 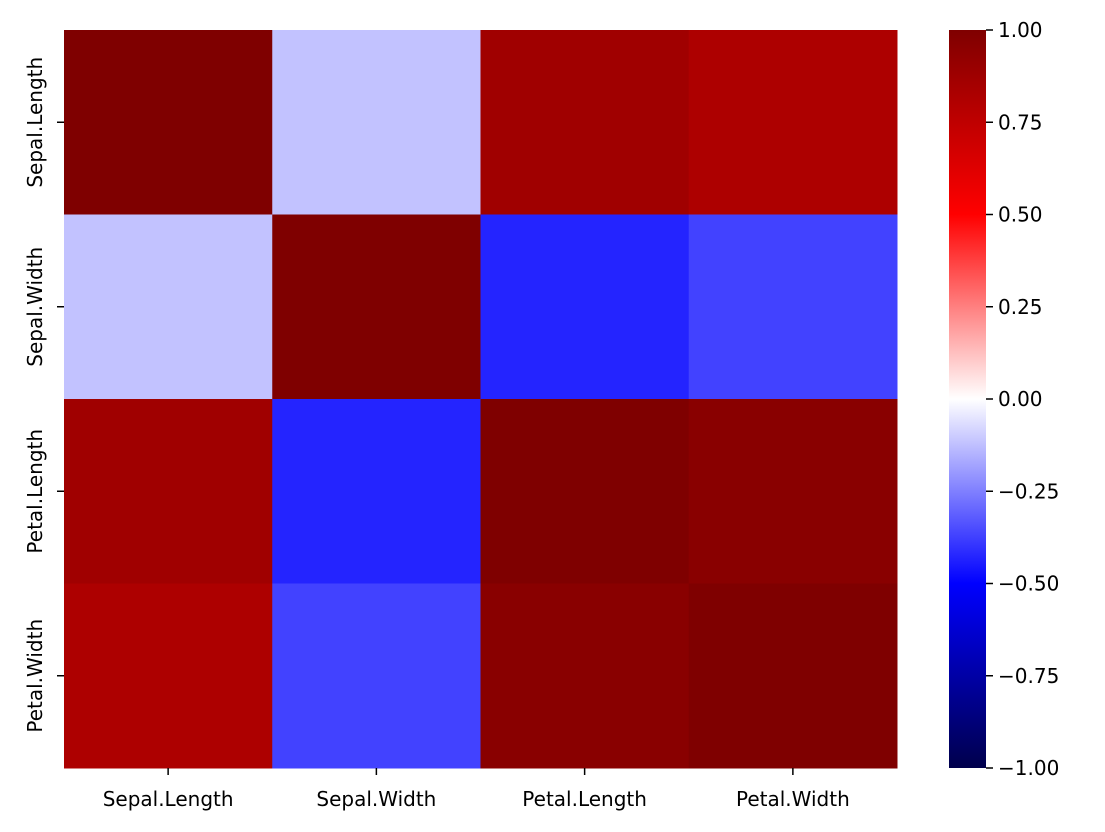 What do you see at coordinates (1028, 676) in the screenshot?
I see `colorbar-tick-label: −0.75` at bounding box center [1028, 676].